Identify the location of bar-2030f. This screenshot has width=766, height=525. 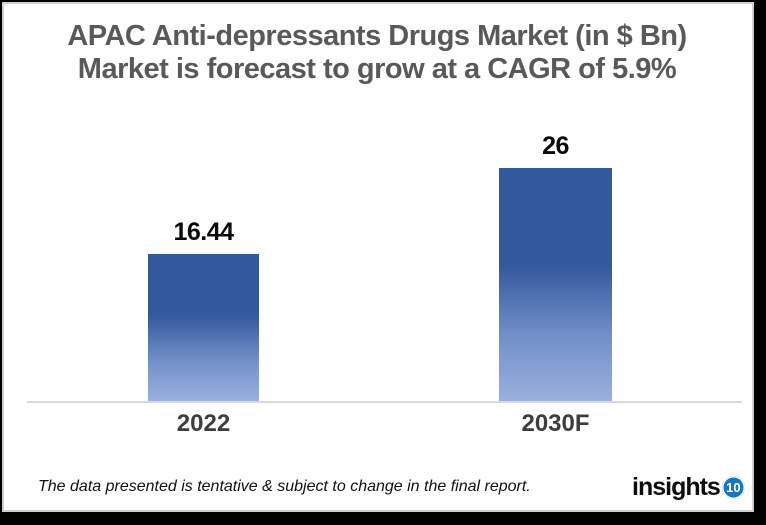
(555, 285).